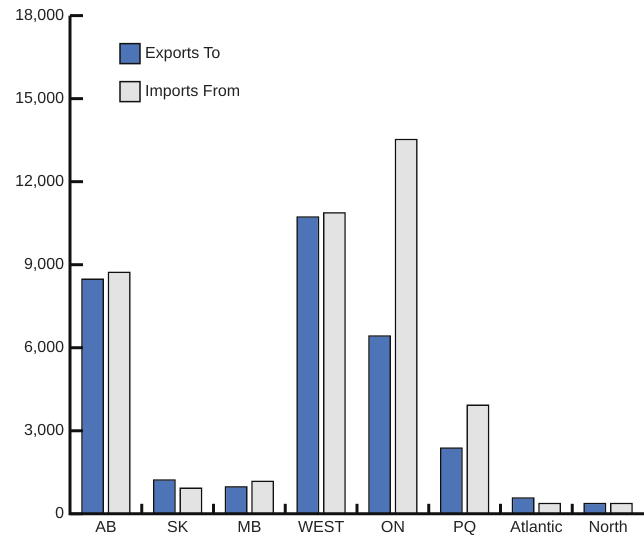  Describe the element at coordinates (106, 527) in the screenshot. I see `x-tick-label: AB` at that location.